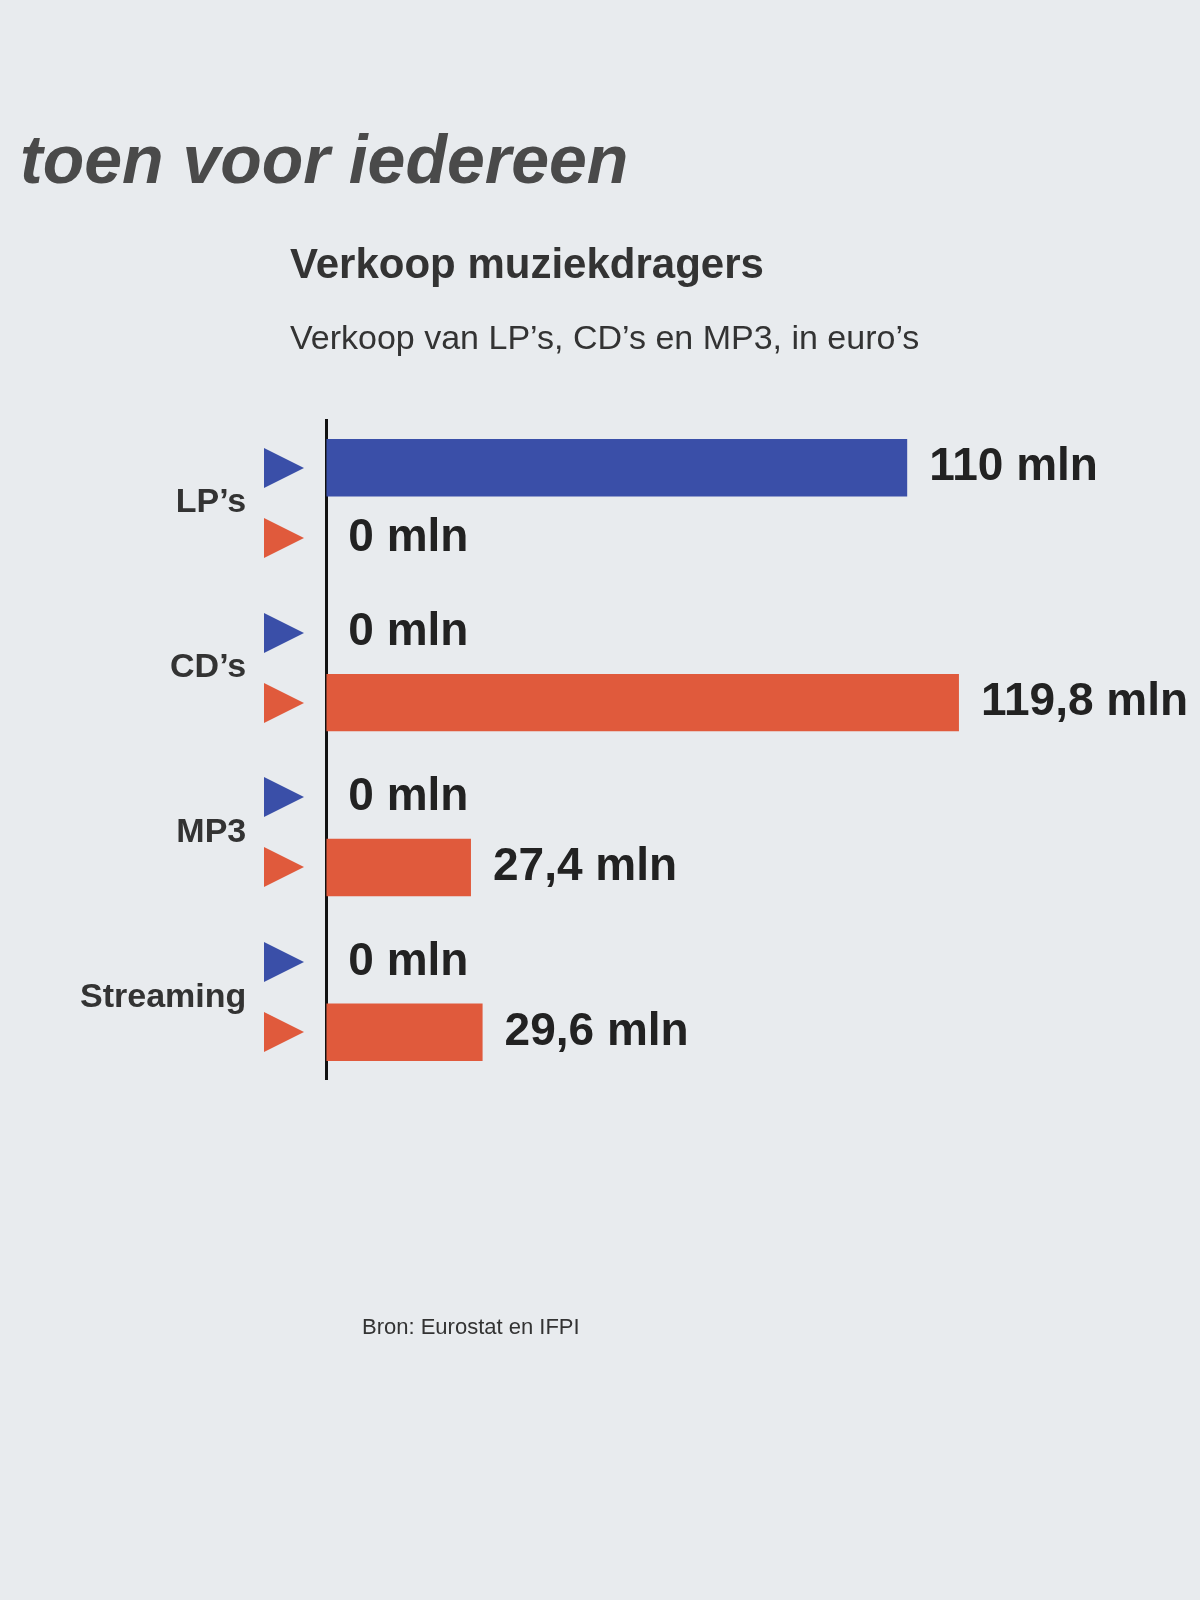 This screenshot has height=1600, width=1200. I want to click on data-label: 110 mln, so click(1013, 464).